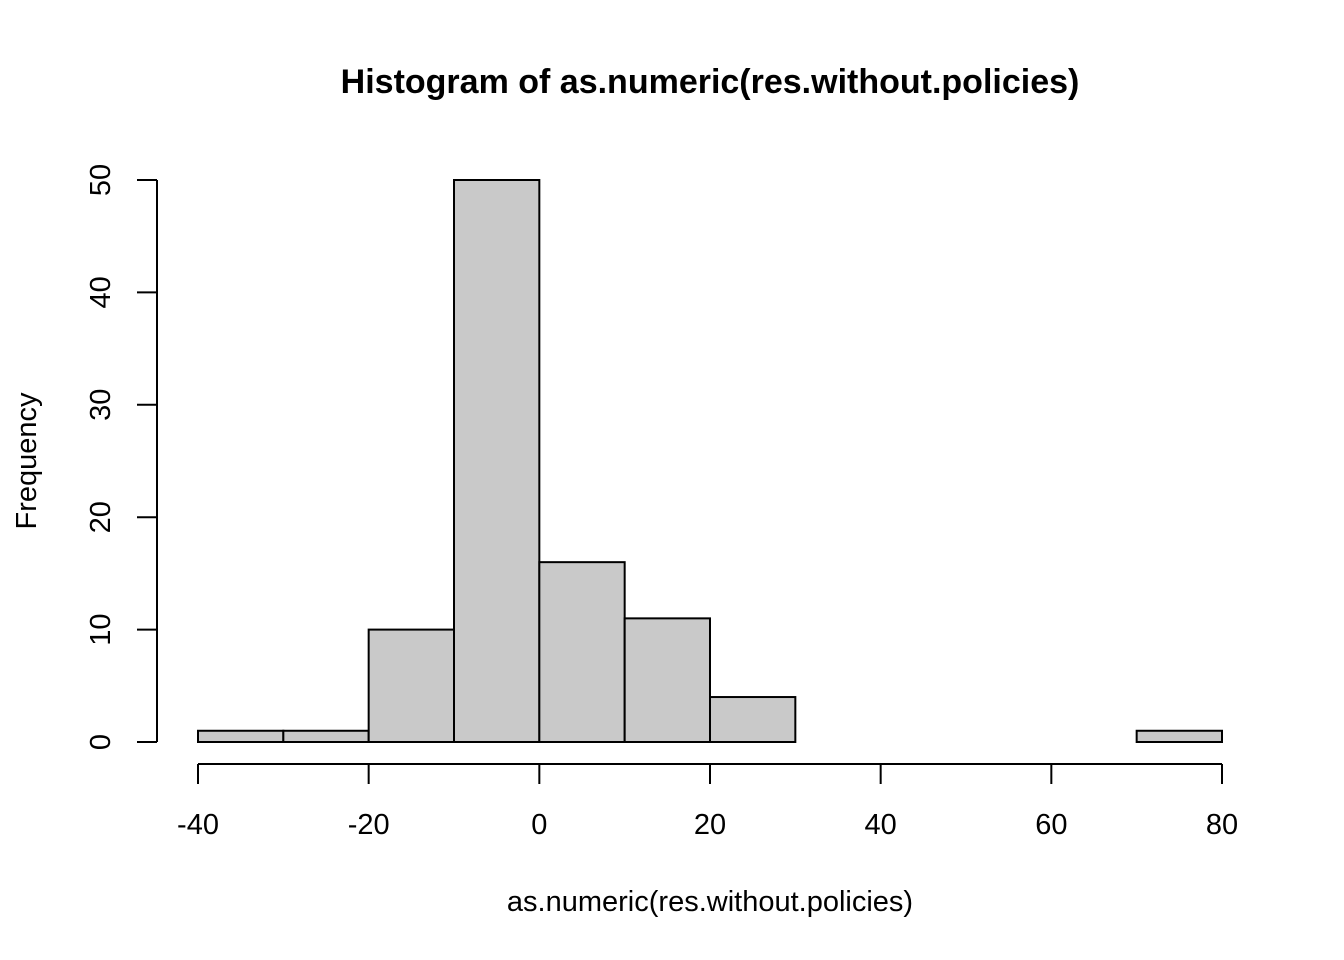  What do you see at coordinates (881, 825) in the screenshot?
I see `x-tick-label: 40` at bounding box center [881, 825].